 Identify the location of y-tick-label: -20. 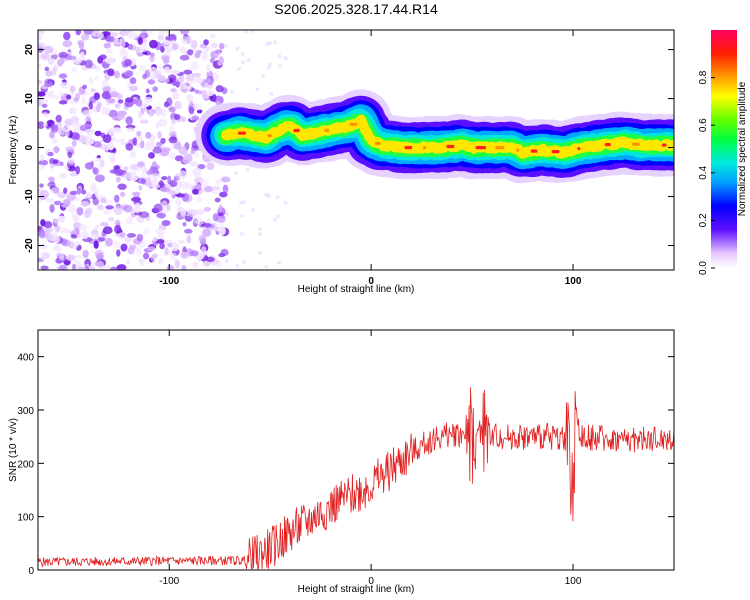
(29, 245).